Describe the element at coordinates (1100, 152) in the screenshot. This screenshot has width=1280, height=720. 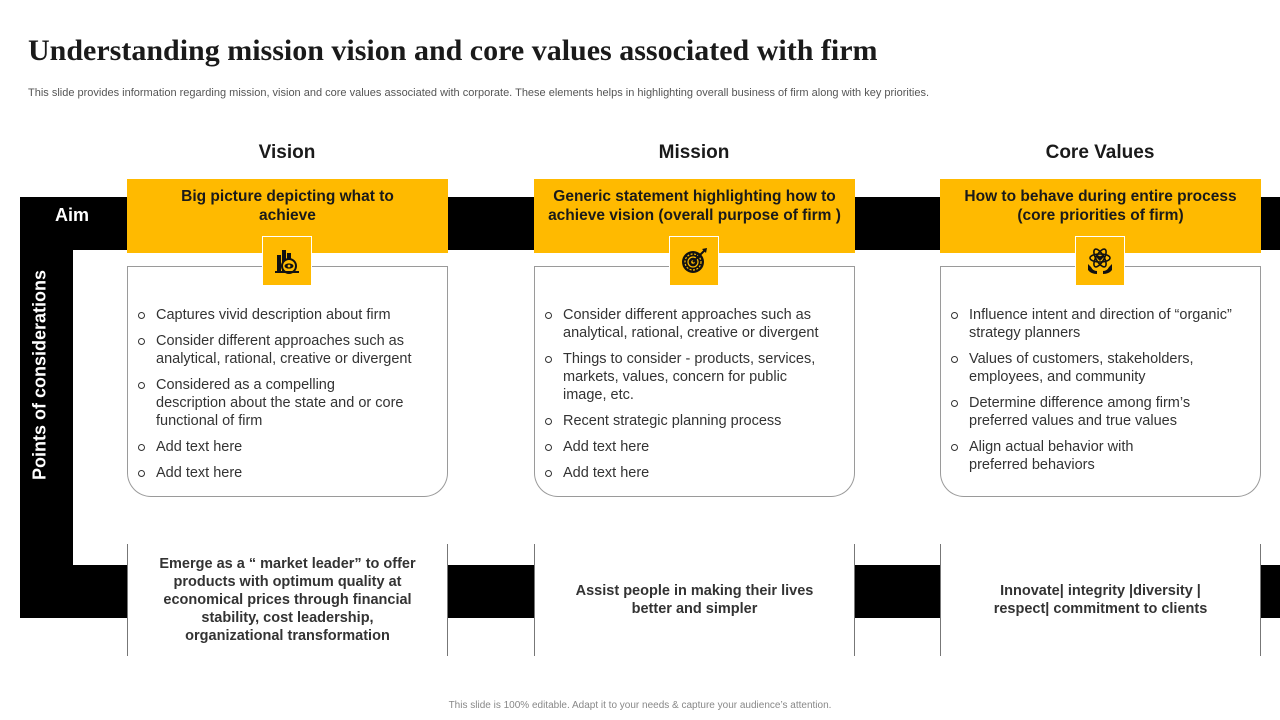
I see `column-heading-core-values: Core Values` at that location.